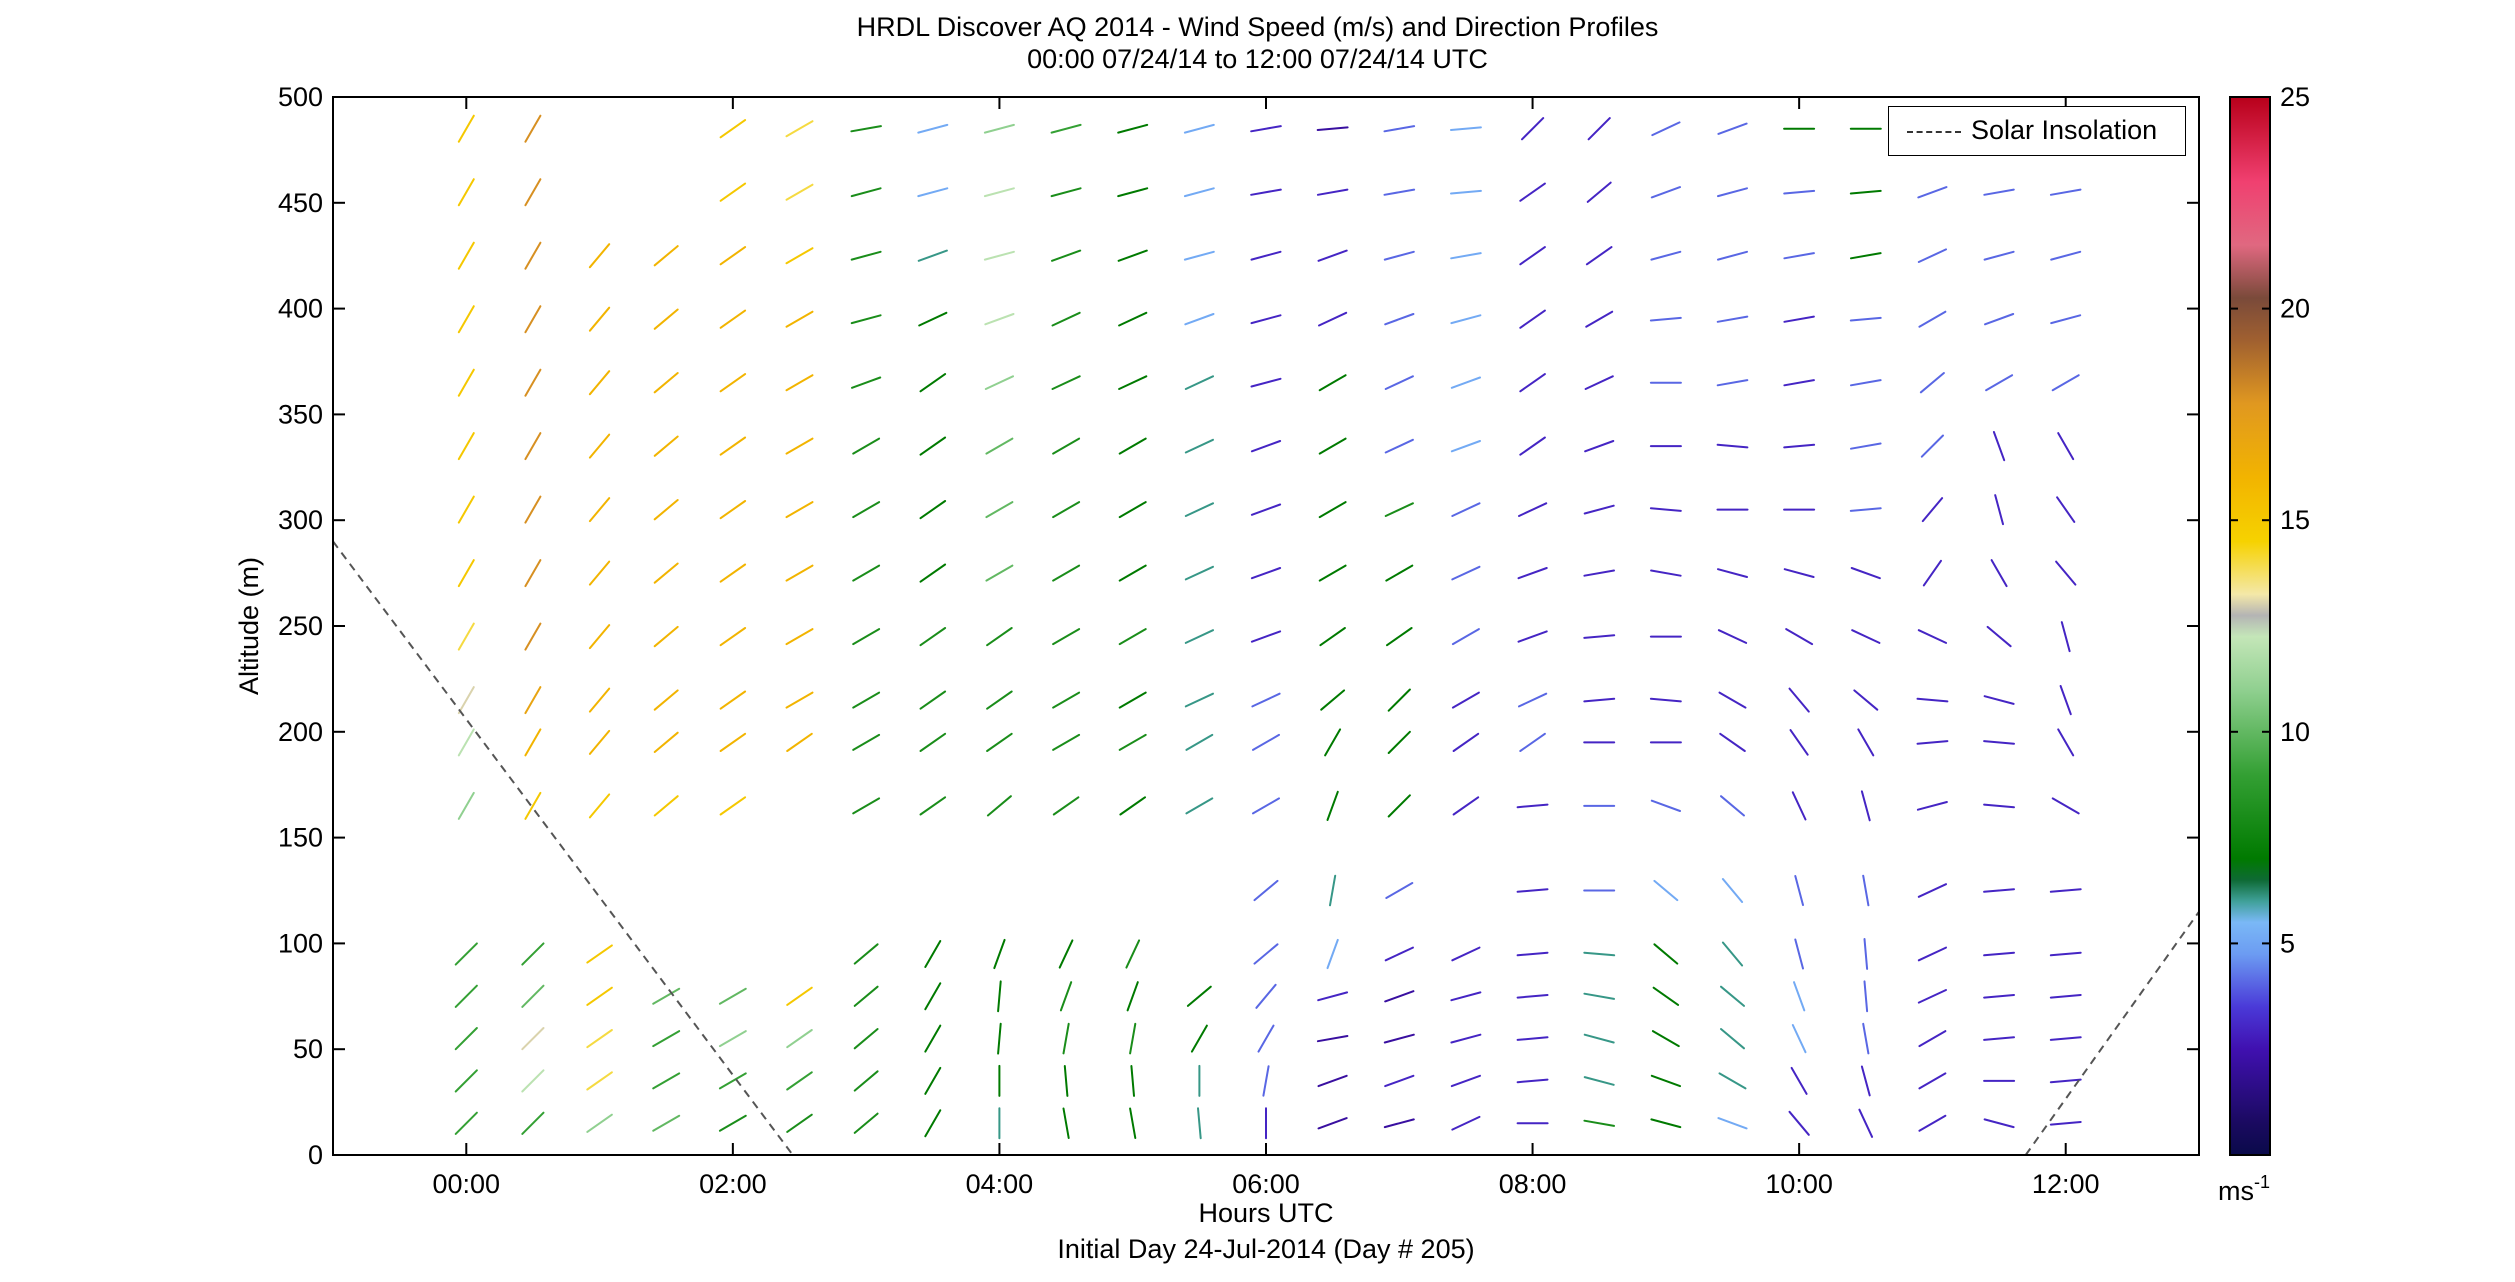 The image size is (2515, 1282). What do you see at coordinates (300, 203) in the screenshot?
I see `y-tick-label: 450` at bounding box center [300, 203].